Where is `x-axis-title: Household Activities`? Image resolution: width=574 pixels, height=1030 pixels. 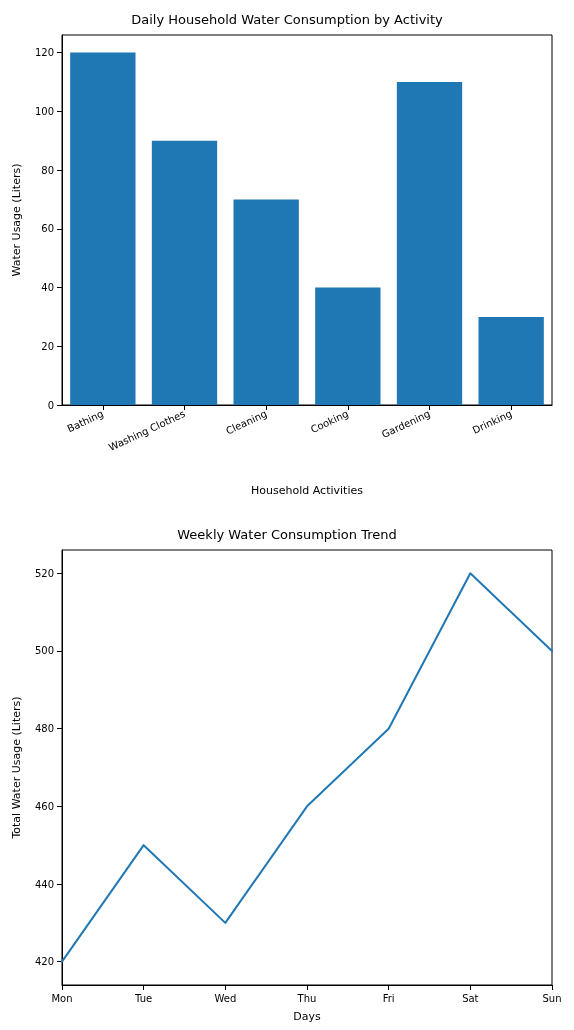 x-axis-title: Household Activities is located at coordinates (307, 490).